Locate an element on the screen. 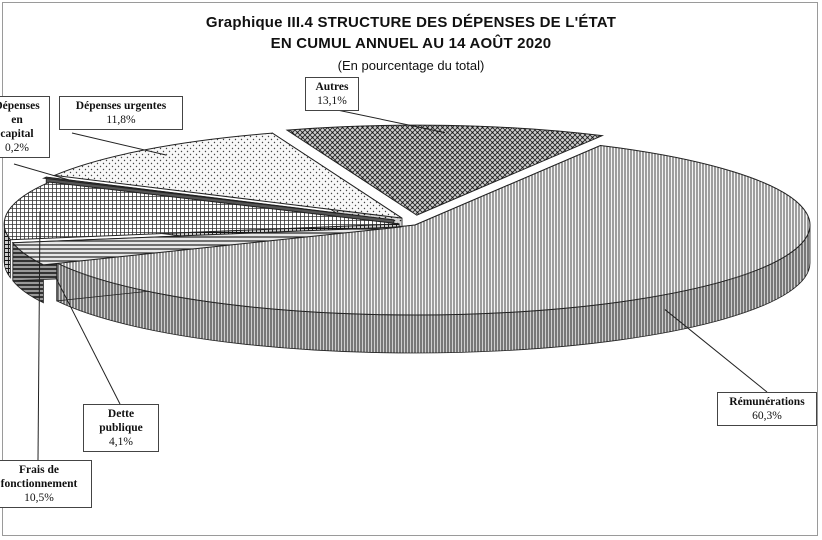 Image resolution: width=822 pixels, height=540 pixels. pie-slice-autres is located at coordinates (445, 170).